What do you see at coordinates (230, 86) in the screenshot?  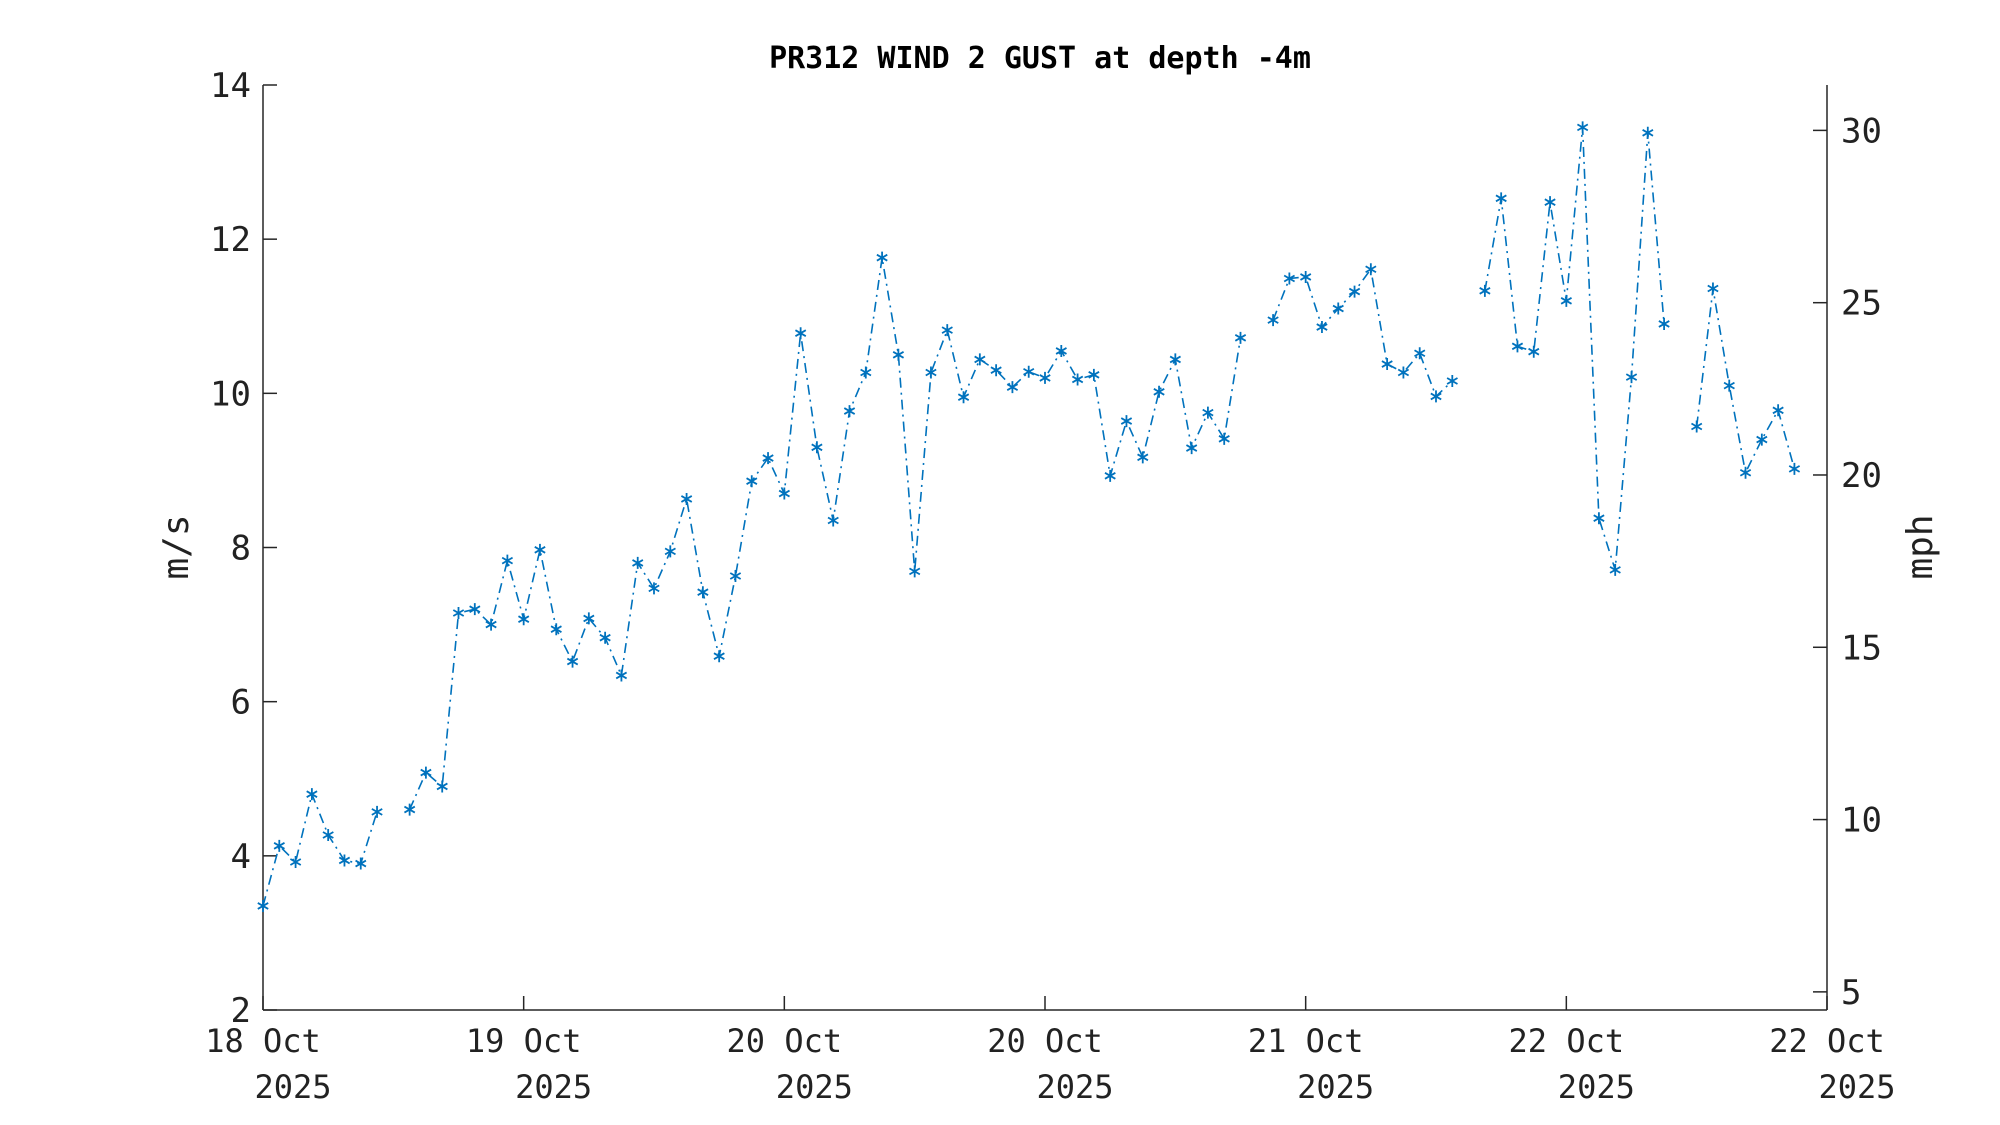 I see `y-tick-label-left: 14` at bounding box center [230, 86].